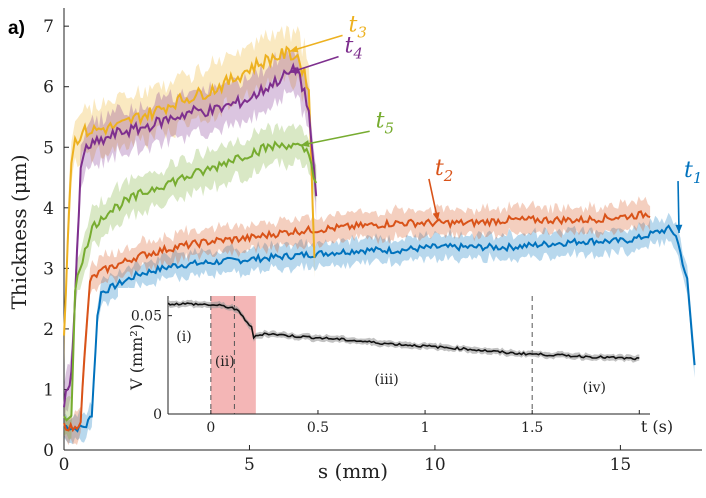  I want to click on x-tick-label: 10, so click(435, 465).